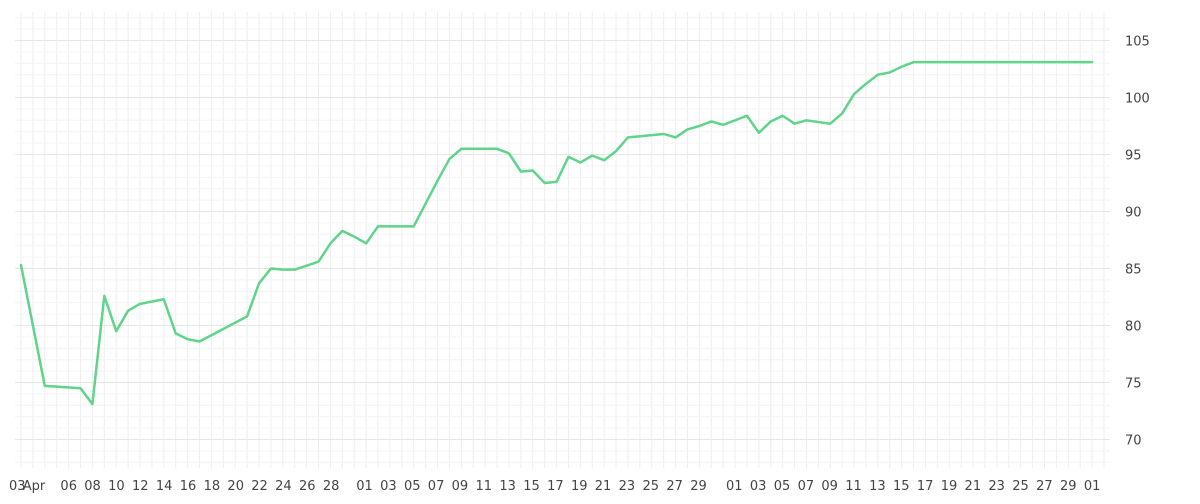 Image resolution: width=1200 pixels, height=504 pixels. Describe the element at coordinates (1137, 242) in the screenshot. I see `y-axis-ticks: 70 75 80 85 90 95 100 105` at that location.